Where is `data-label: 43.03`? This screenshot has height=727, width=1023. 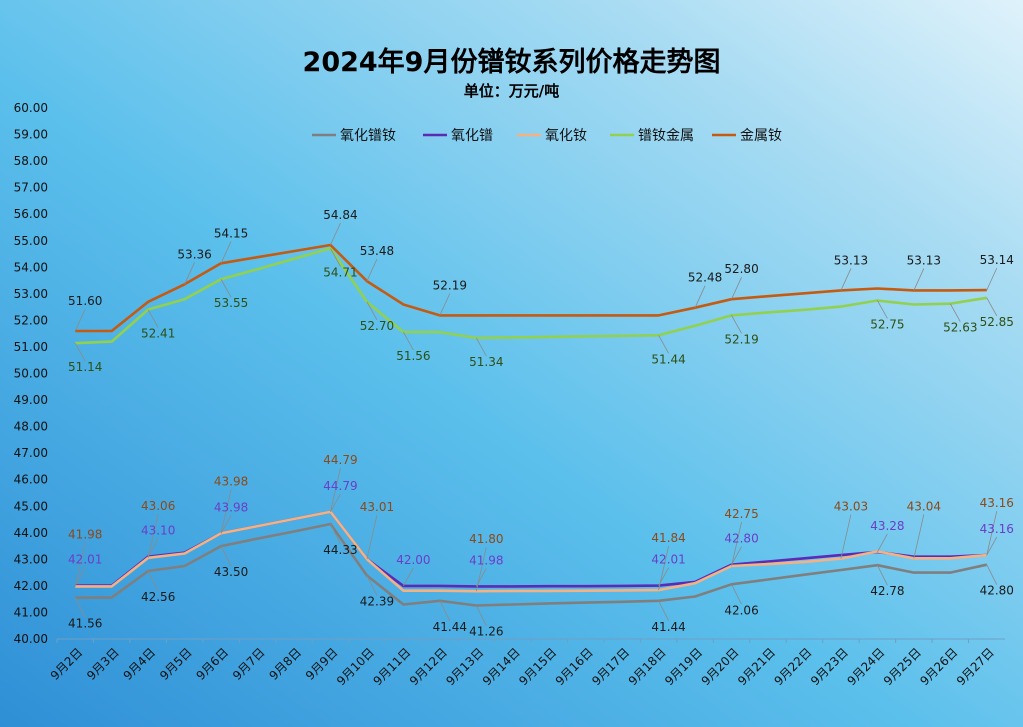 data-label: 43.03 is located at coordinates (851, 507).